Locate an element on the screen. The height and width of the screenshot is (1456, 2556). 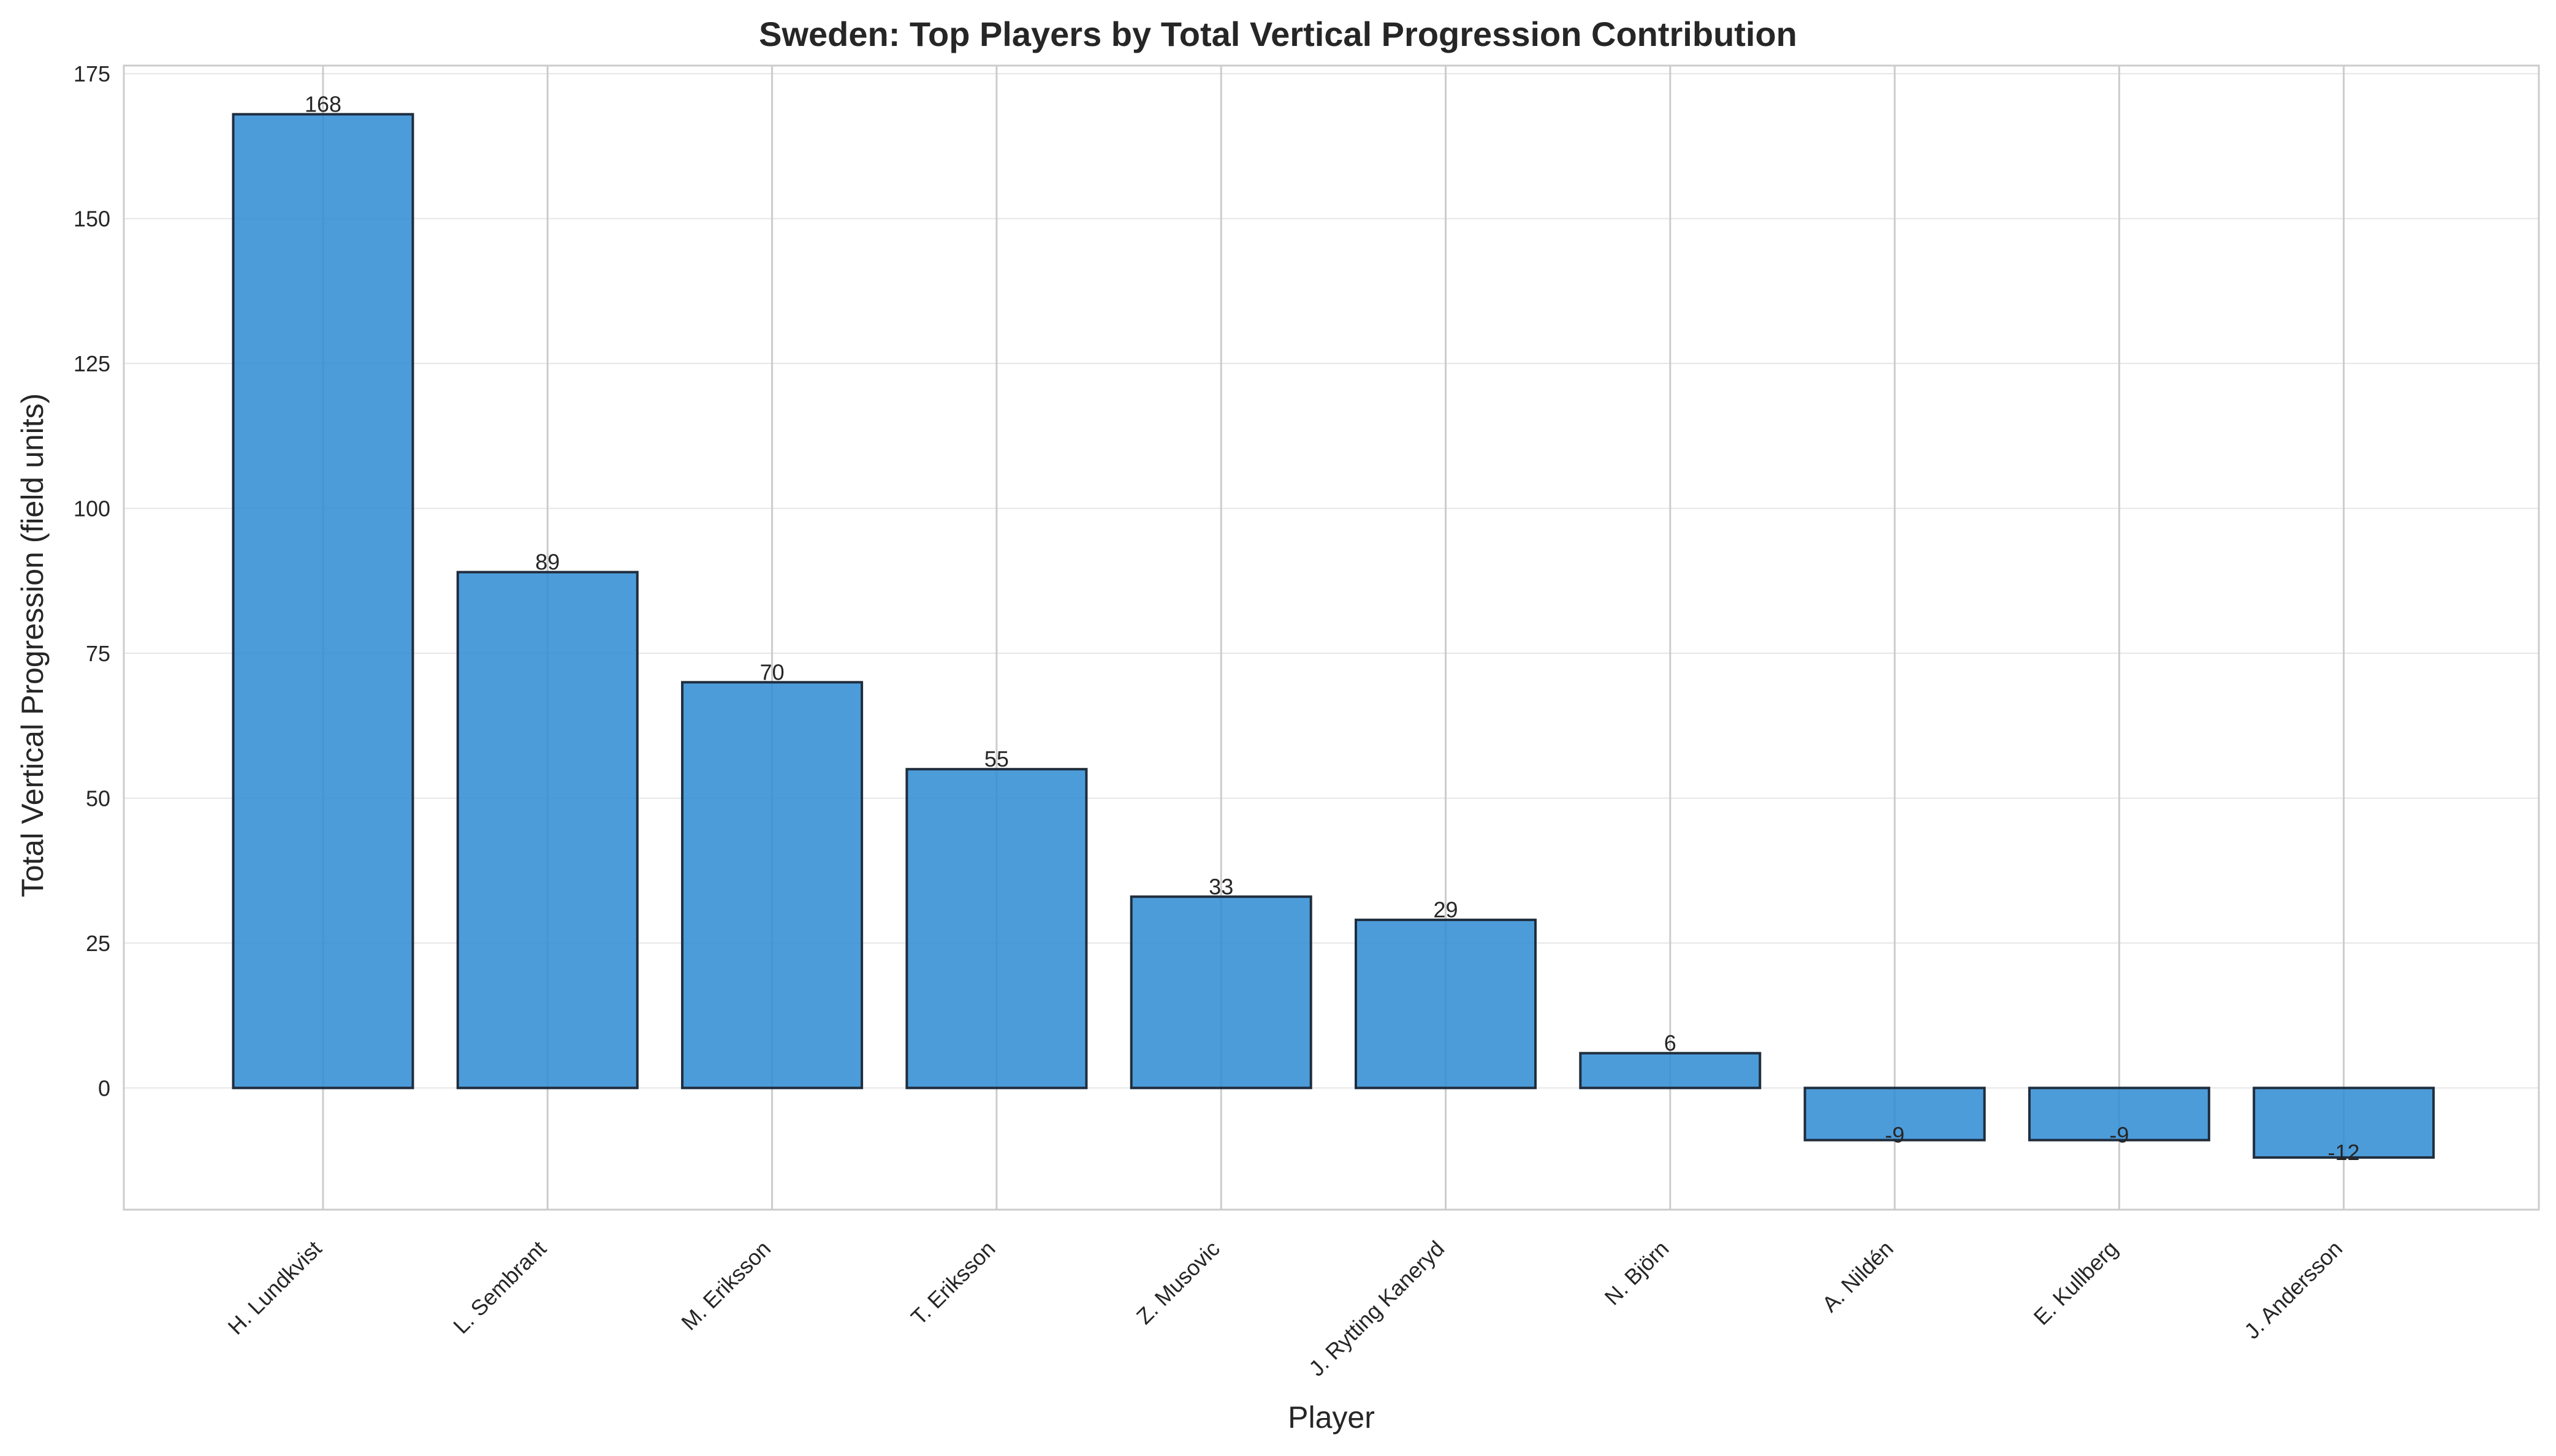
y-axis-label: Total Vertical Progression (field units) is located at coordinates (32, 645).